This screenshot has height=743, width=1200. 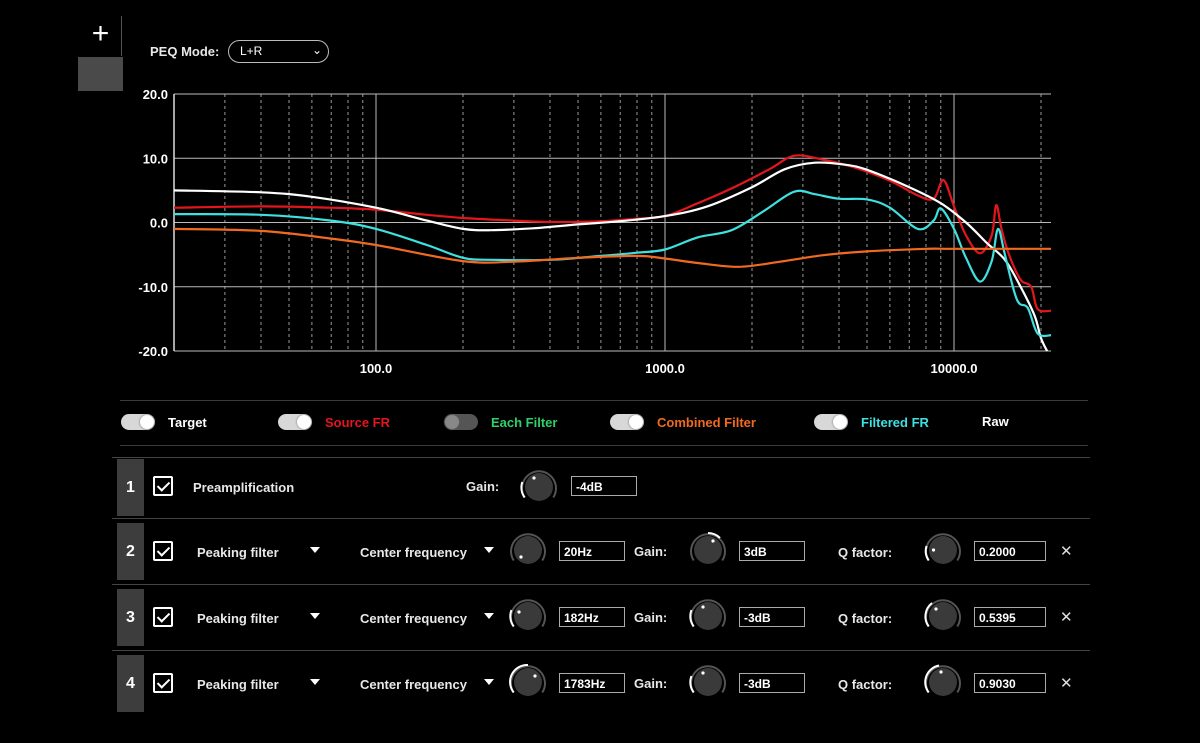 I want to click on legend-item-filtered-fr: Filtered FR, so click(x=871, y=422).